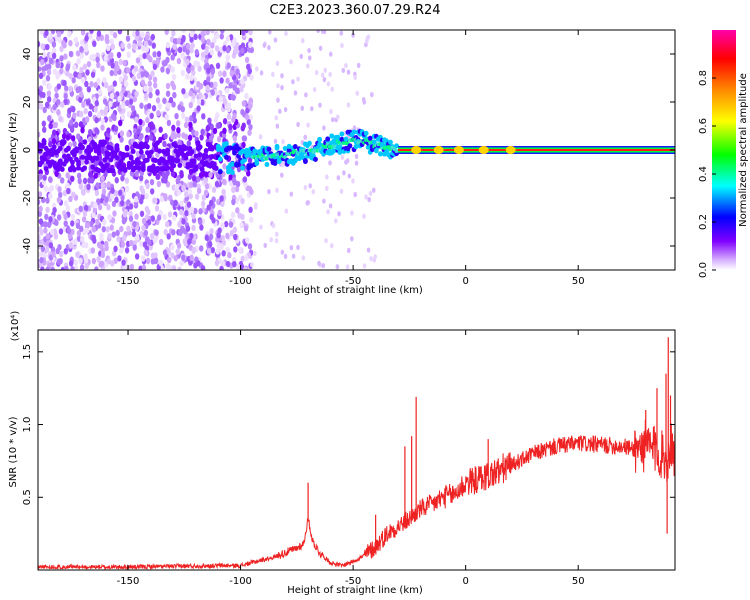 The image size is (750, 600). I want to click on colorbar-label: Normalized spectral amplitude, so click(743, 150).